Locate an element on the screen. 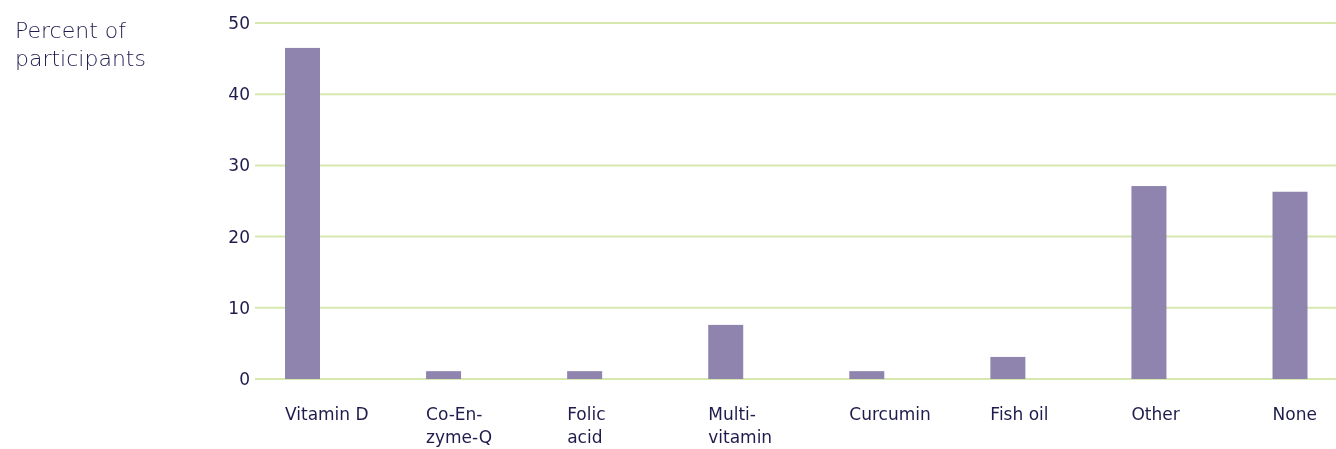 The height and width of the screenshot is (449, 1336). y-axis-title: Percent of participants is located at coordinates (80, 44).